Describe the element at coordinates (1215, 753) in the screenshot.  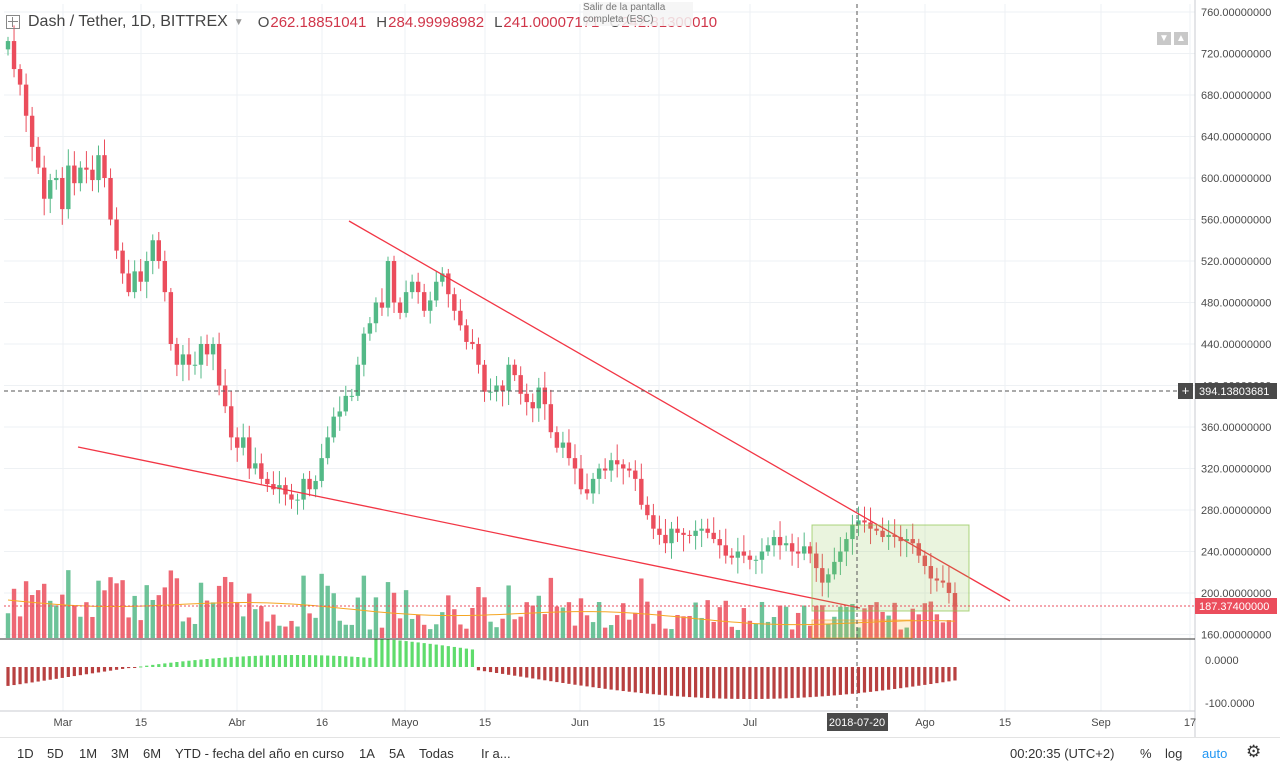
I see `auto-toggle: auto` at that location.